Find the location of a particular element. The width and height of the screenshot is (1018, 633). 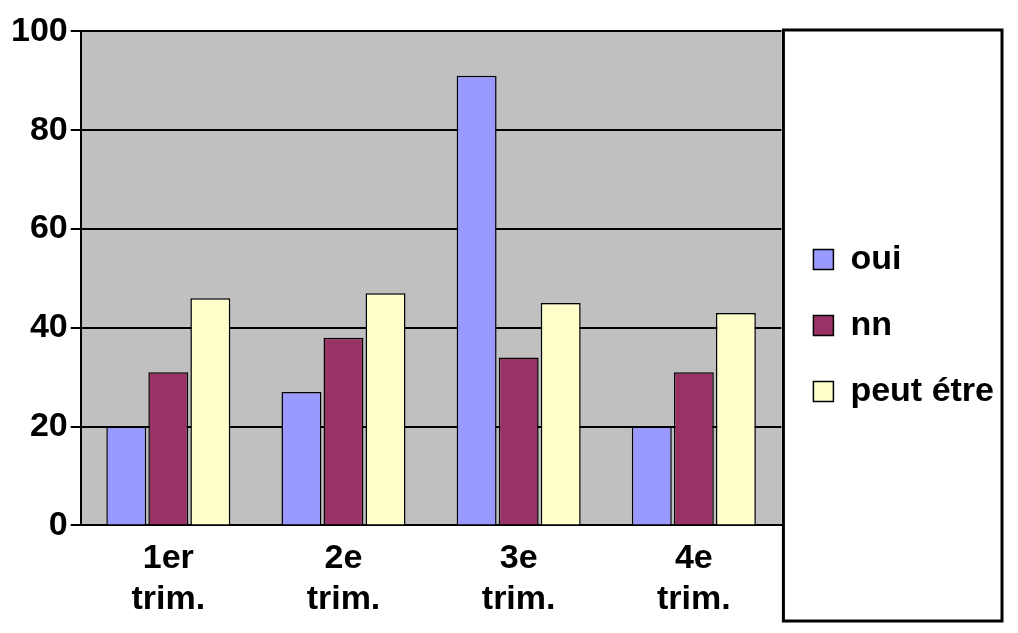

y-tick-label: 0 is located at coordinates (58, 522).